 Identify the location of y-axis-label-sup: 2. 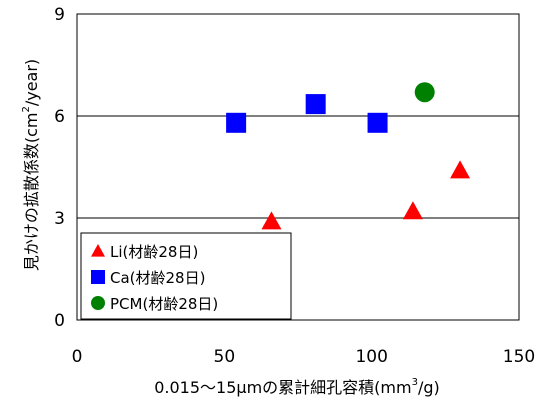
(26, 109).